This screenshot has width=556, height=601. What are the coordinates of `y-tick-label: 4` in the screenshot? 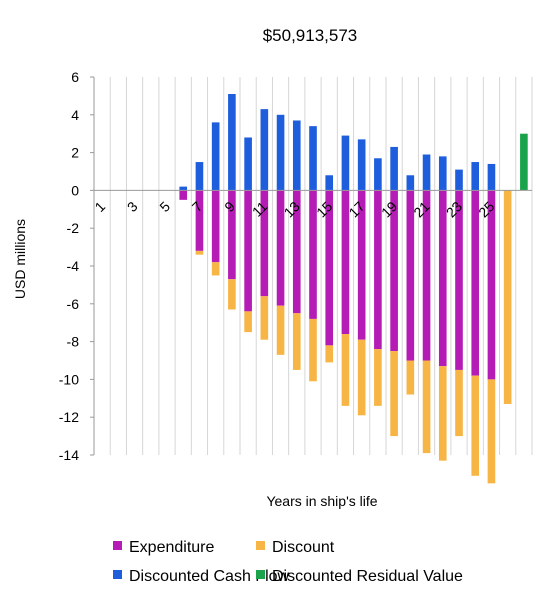 It's located at (75, 115).